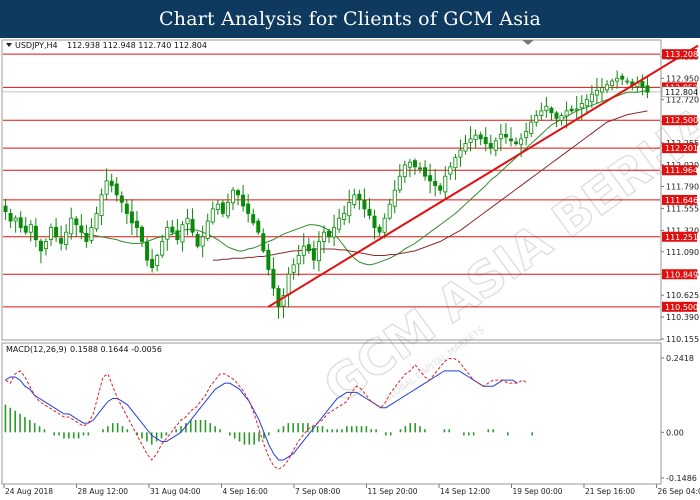 This screenshot has width=700, height=500. What do you see at coordinates (528, 42) in the screenshot?
I see `chart-shift-marker-icon` at bounding box center [528, 42].